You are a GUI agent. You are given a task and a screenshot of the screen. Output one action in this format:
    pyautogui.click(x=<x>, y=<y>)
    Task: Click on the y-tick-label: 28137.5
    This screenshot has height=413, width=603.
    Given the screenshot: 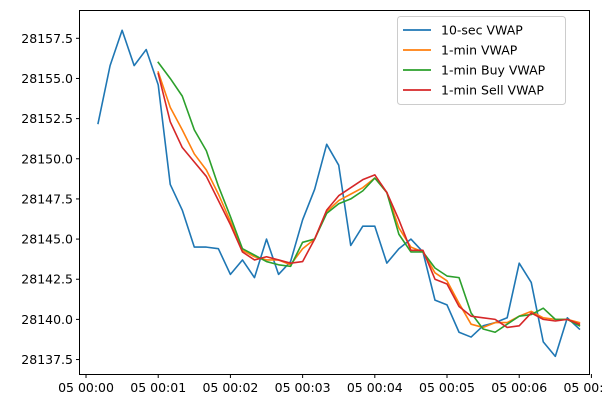 What is the action you would take?
    pyautogui.click(x=47, y=359)
    